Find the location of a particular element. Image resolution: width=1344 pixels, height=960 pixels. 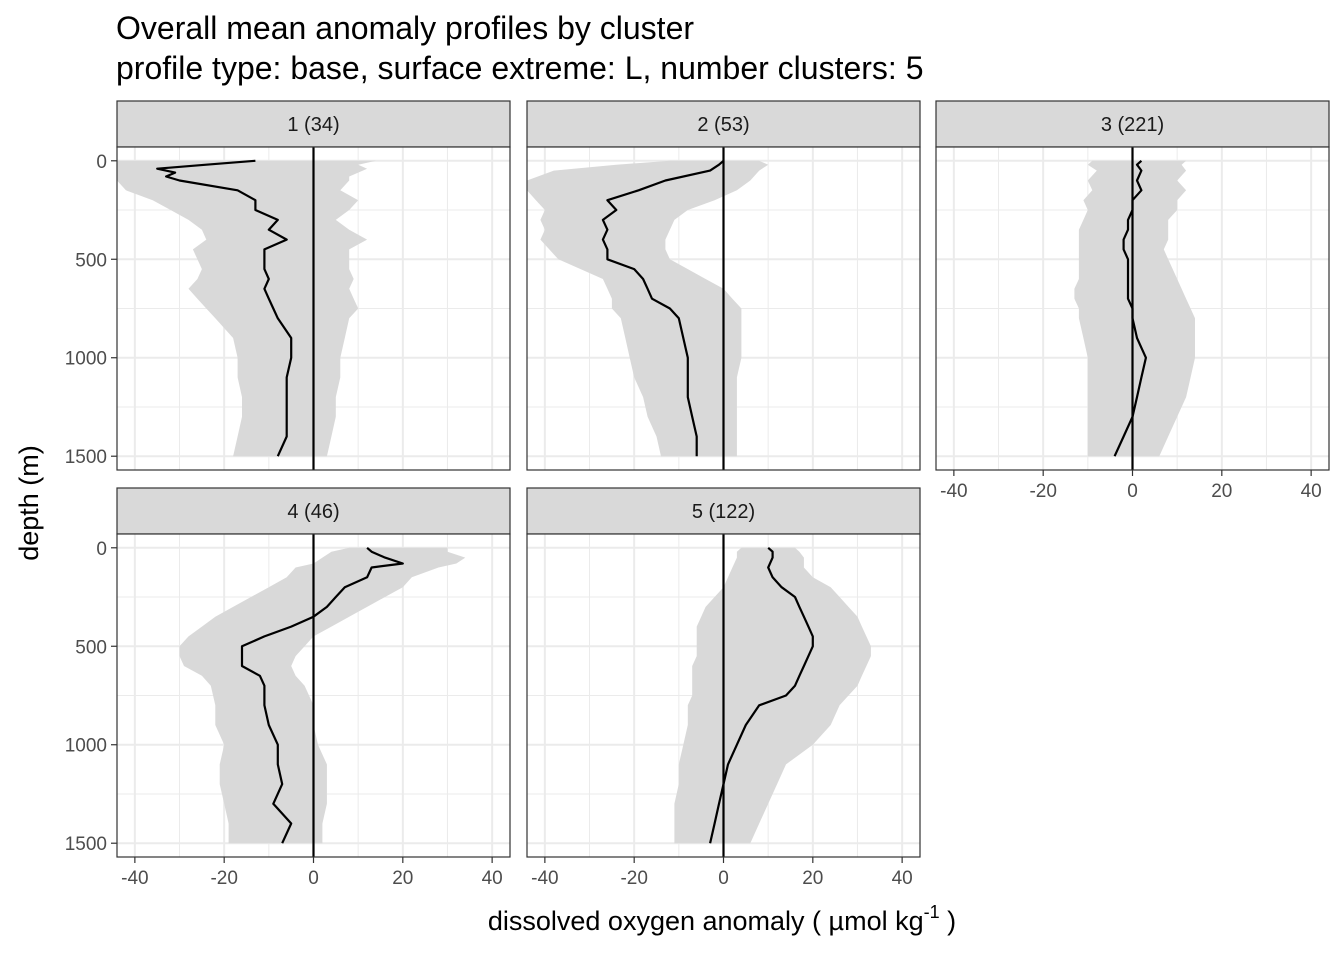

facet-panel-1: 1 (34) 0 500 1000 1500 is located at coordinates (288, 285).